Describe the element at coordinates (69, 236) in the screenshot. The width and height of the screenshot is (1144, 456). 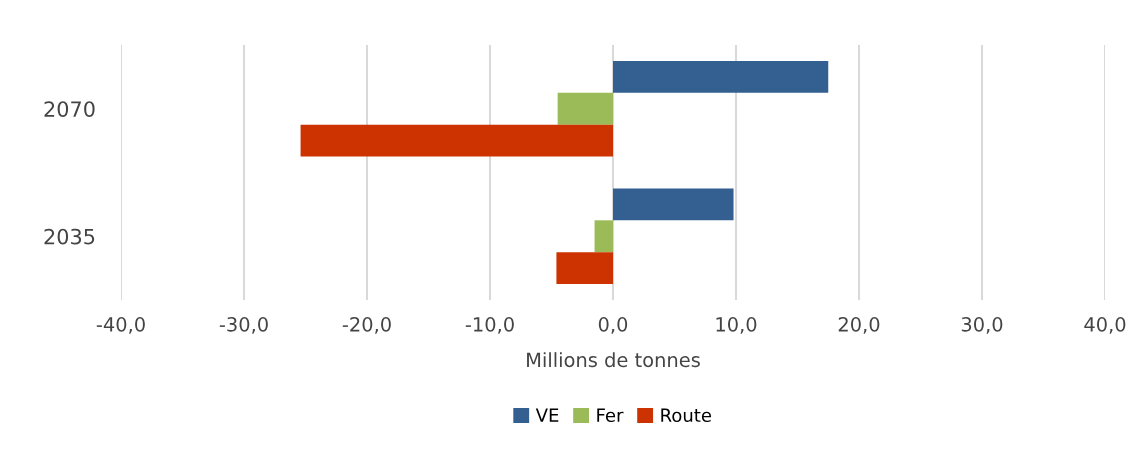
I see `y-tick-label: 2035` at that location.